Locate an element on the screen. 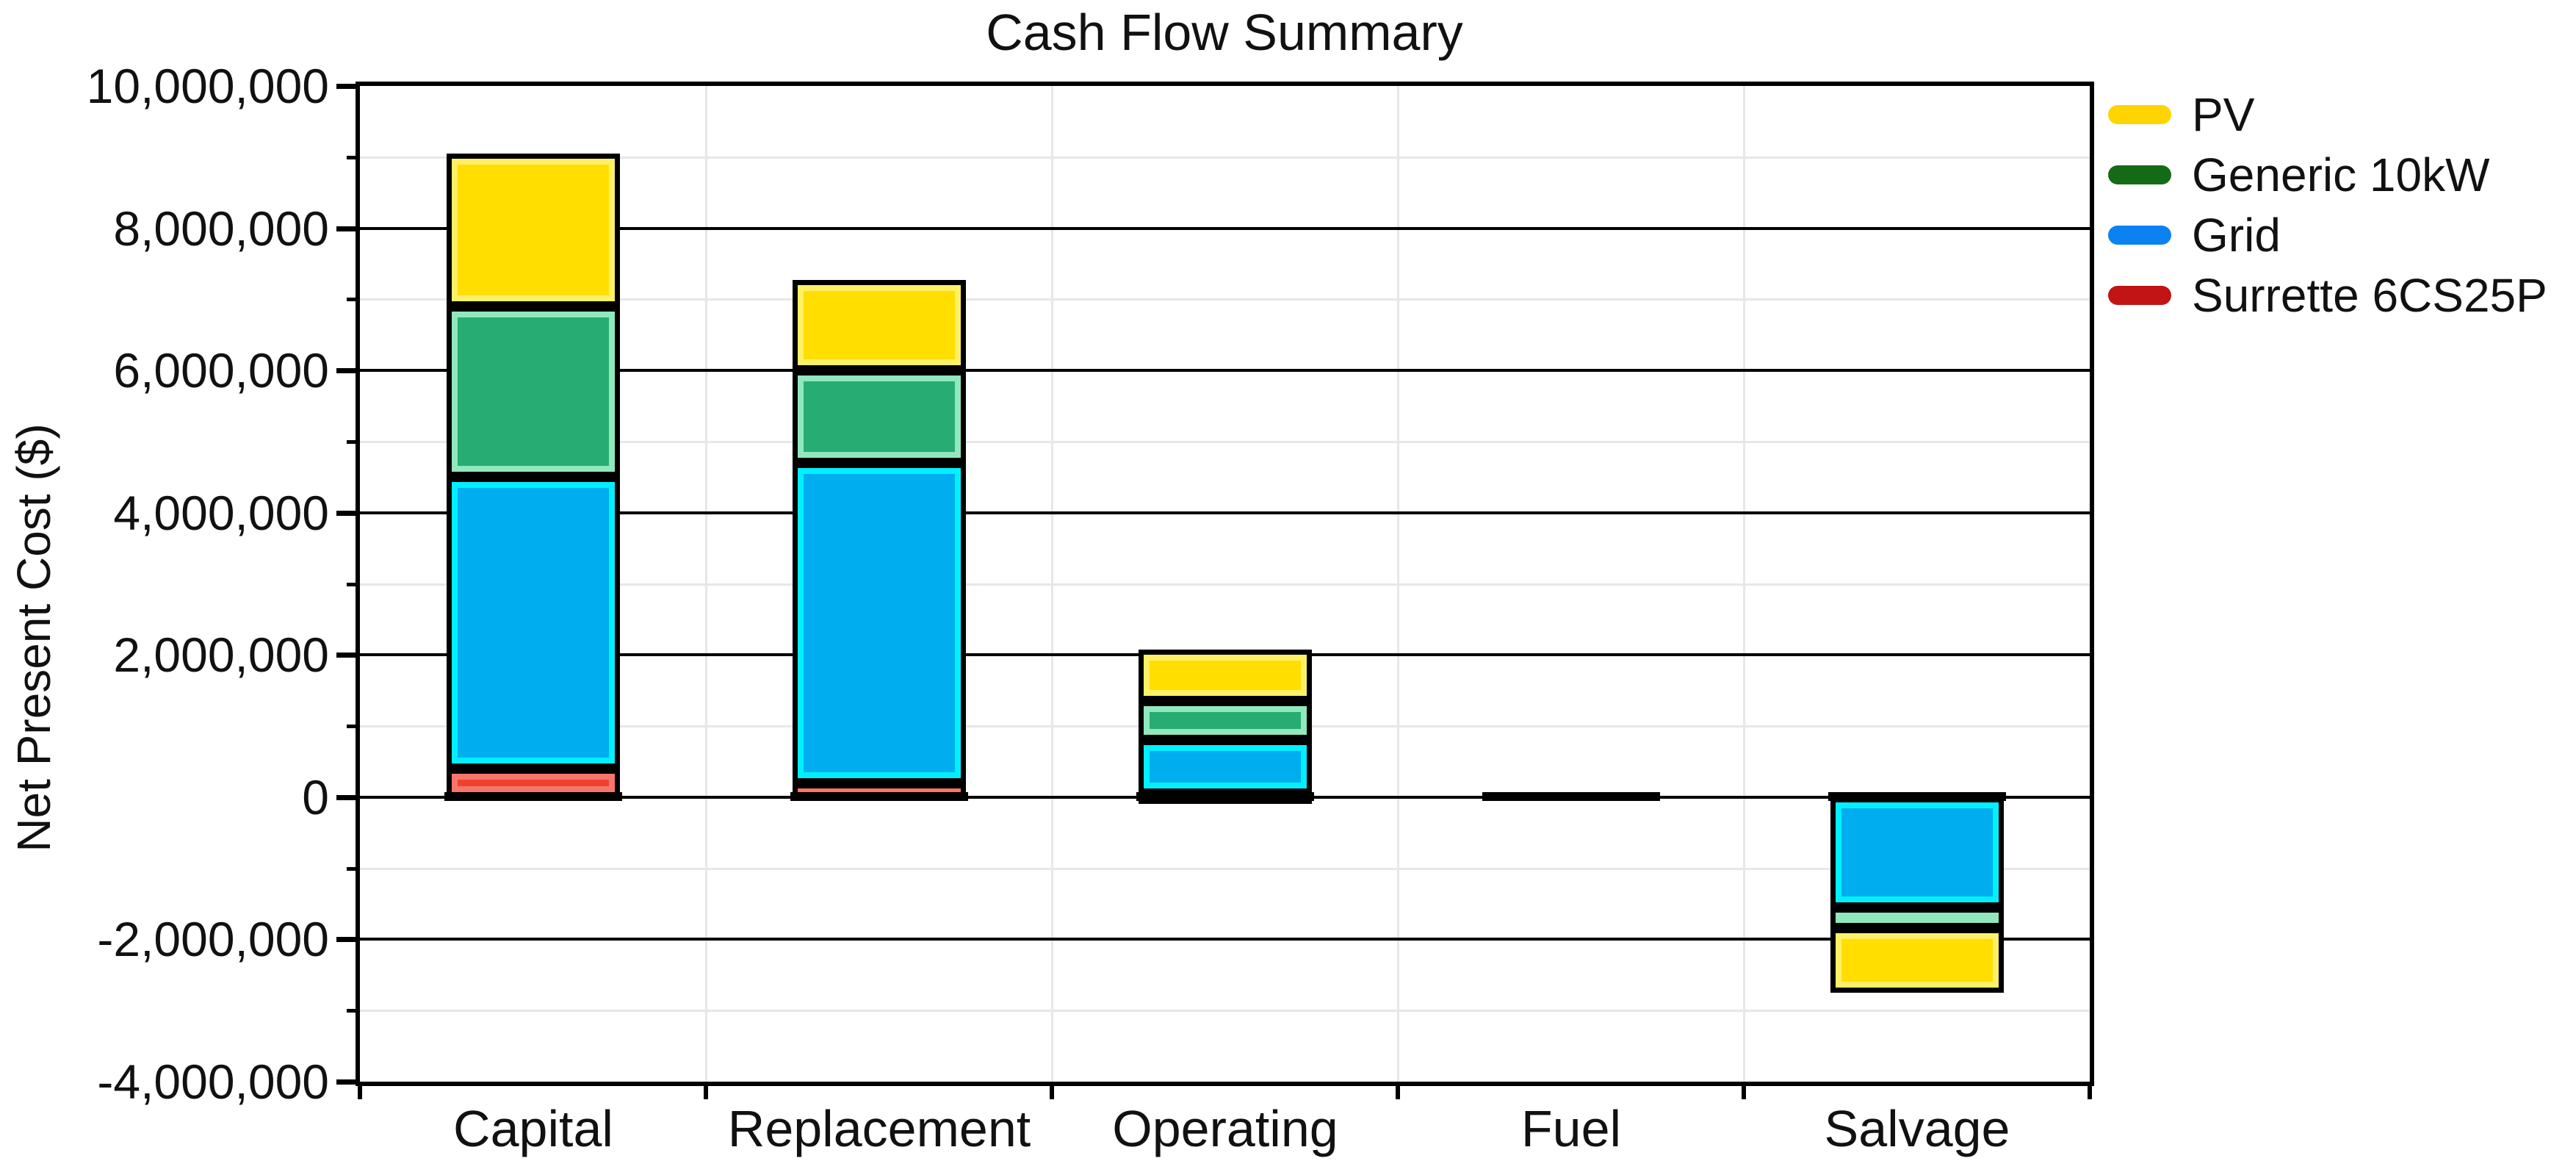 The image size is (2576, 1161). x-category-label: Operating is located at coordinates (1225, 1128).